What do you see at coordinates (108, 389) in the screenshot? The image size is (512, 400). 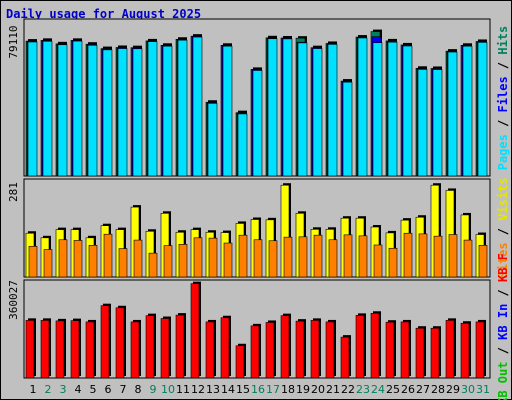 I see `day-label-6: 6` at bounding box center [108, 389].